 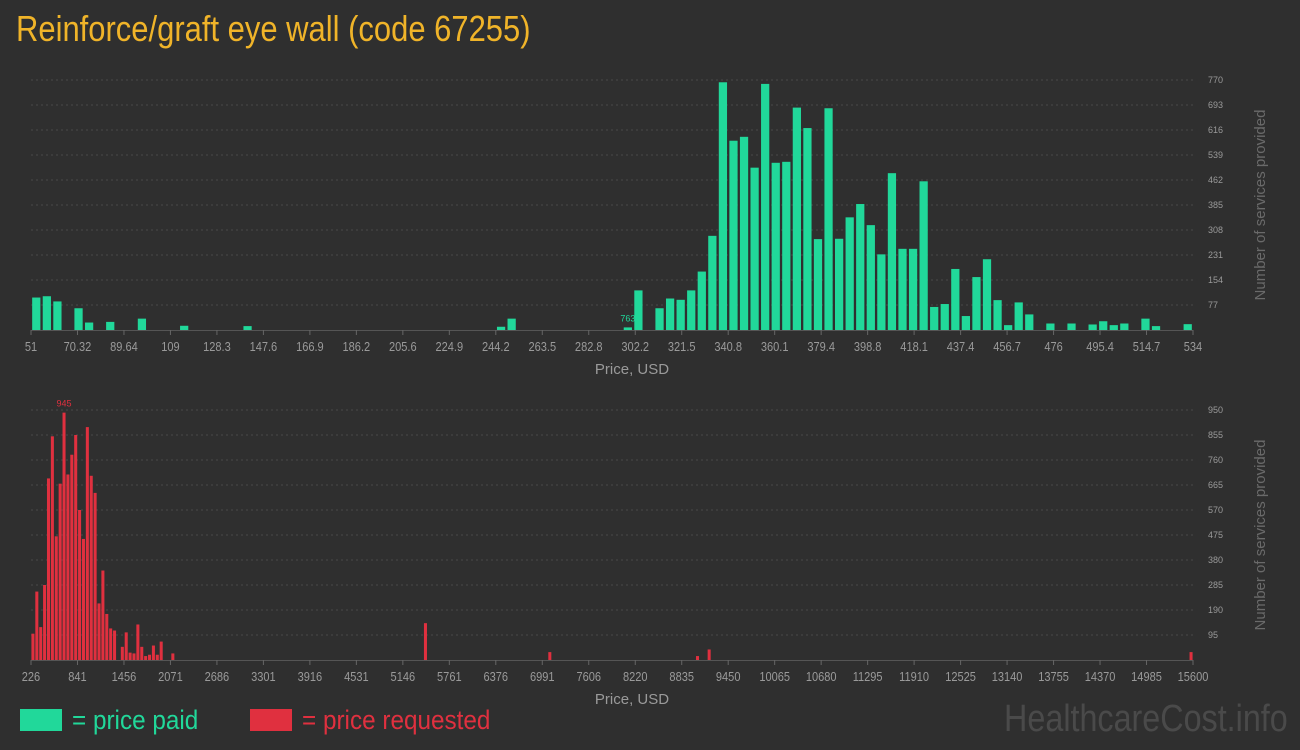 What do you see at coordinates (1260, 205) in the screenshot?
I see `paid-y-axis-label: Number of services provided` at bounding box center [1260, 205].